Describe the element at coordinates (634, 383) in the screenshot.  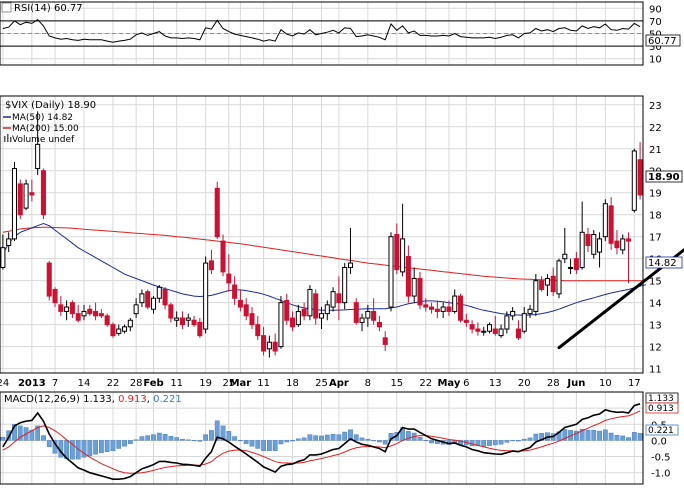
I see `x-tick-label: 17` at that location.